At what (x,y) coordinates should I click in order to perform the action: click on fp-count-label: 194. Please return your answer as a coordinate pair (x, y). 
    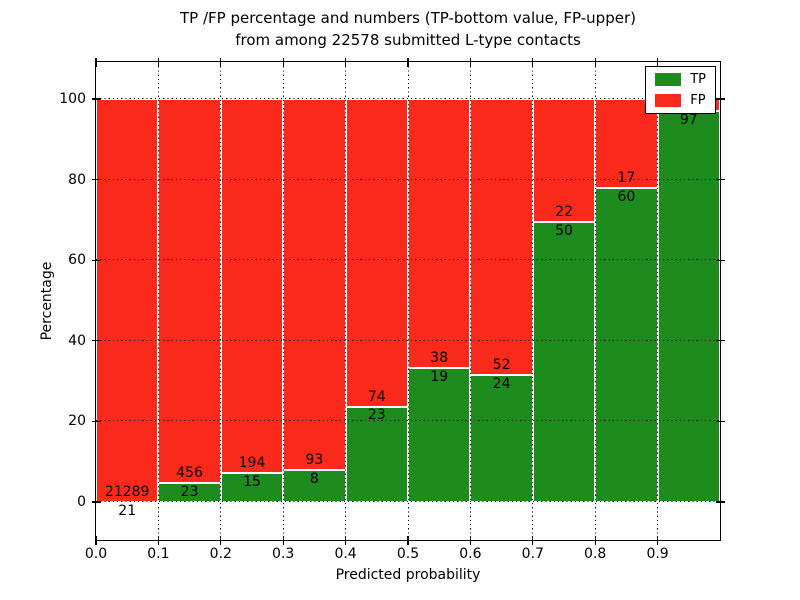
    Looking at the image, I should click on (252, 462).